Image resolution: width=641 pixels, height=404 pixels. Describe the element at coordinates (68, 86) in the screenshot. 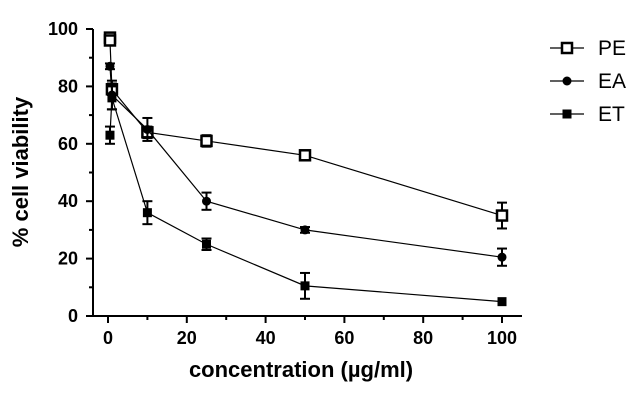

I see `y-tick-label: 80` at that location.